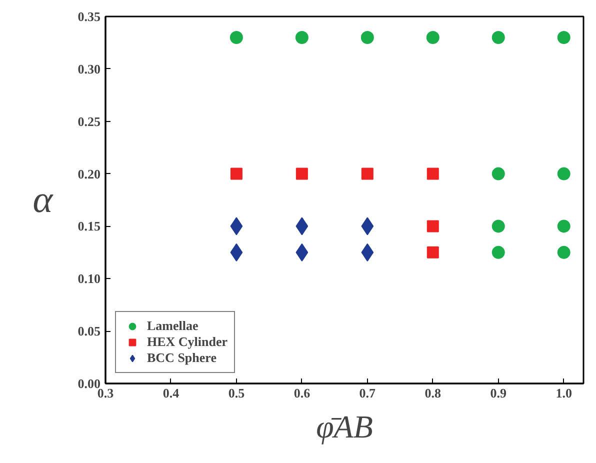 The height and width of the screenshot is (463, 596). I want to click on legend-label: Lamellae, so click(172, 326).